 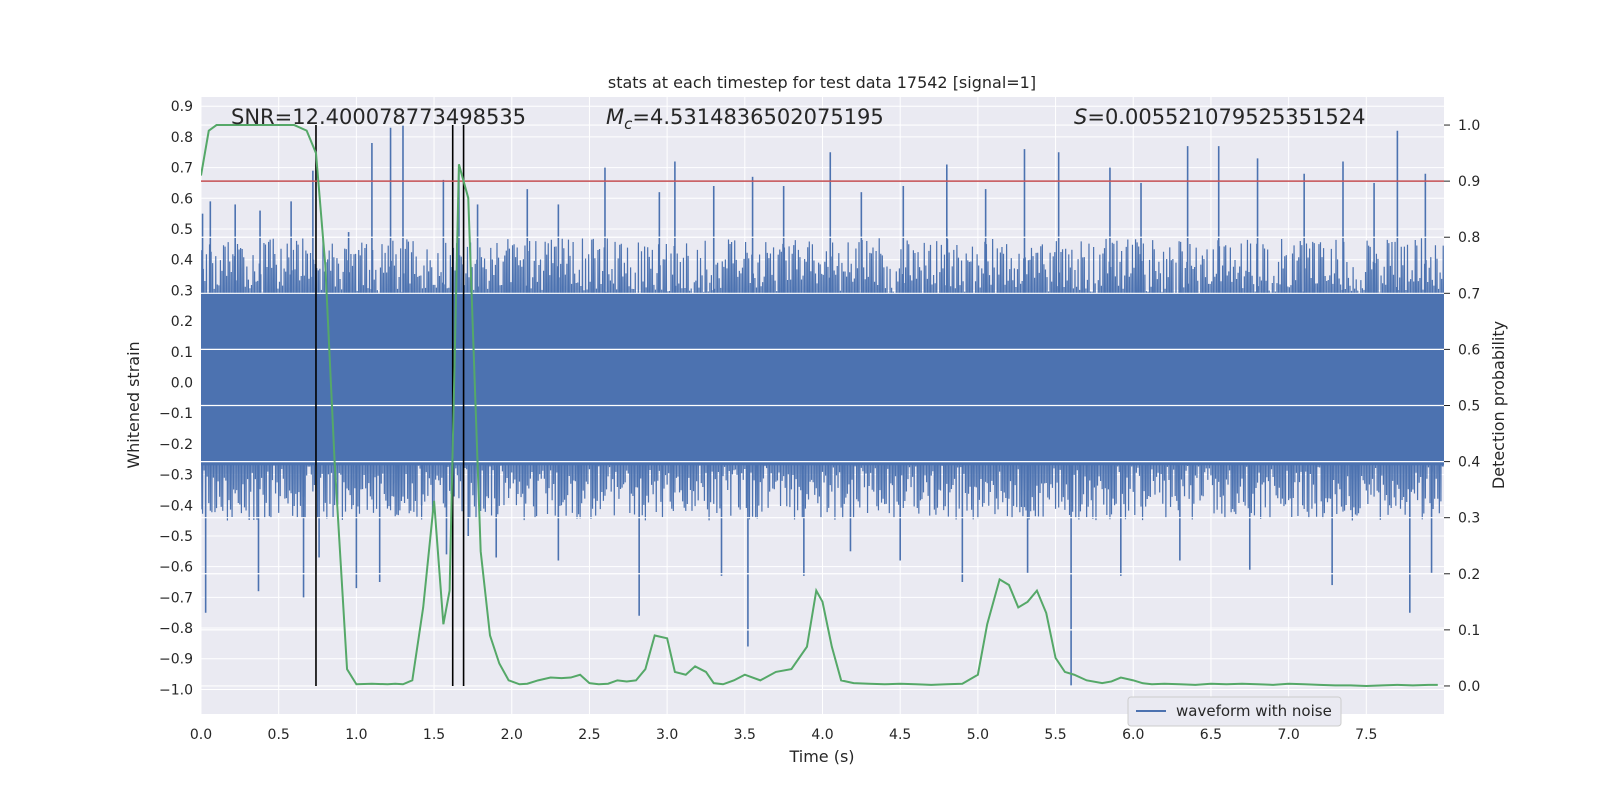 What do you see at coordinates (615, 117) in the screenshot?
I see `chirp-mass-symbol: M` at bounding box center [615, 117].